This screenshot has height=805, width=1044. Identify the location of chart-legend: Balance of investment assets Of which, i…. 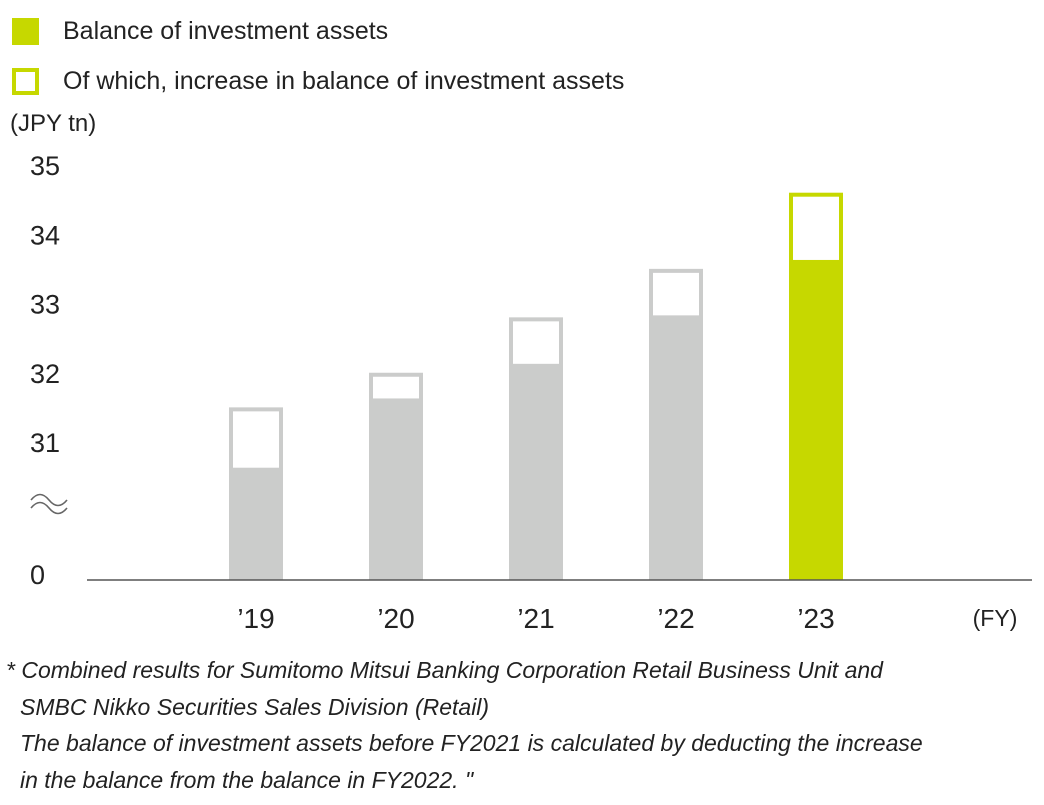
(318, 56).